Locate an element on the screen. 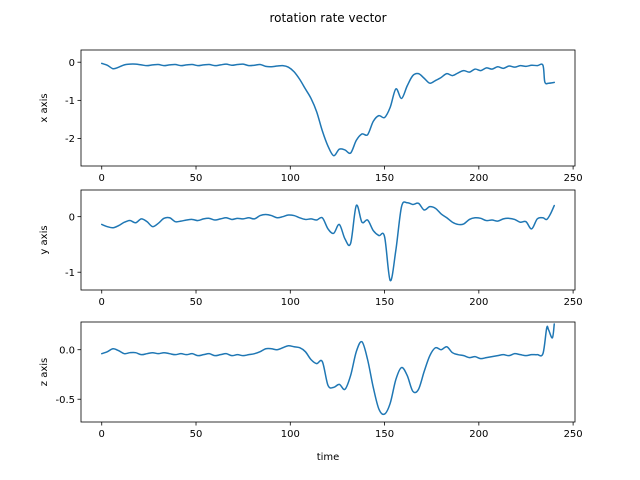  figure-title: rotation rate vector is located at coordinates (327, 18).